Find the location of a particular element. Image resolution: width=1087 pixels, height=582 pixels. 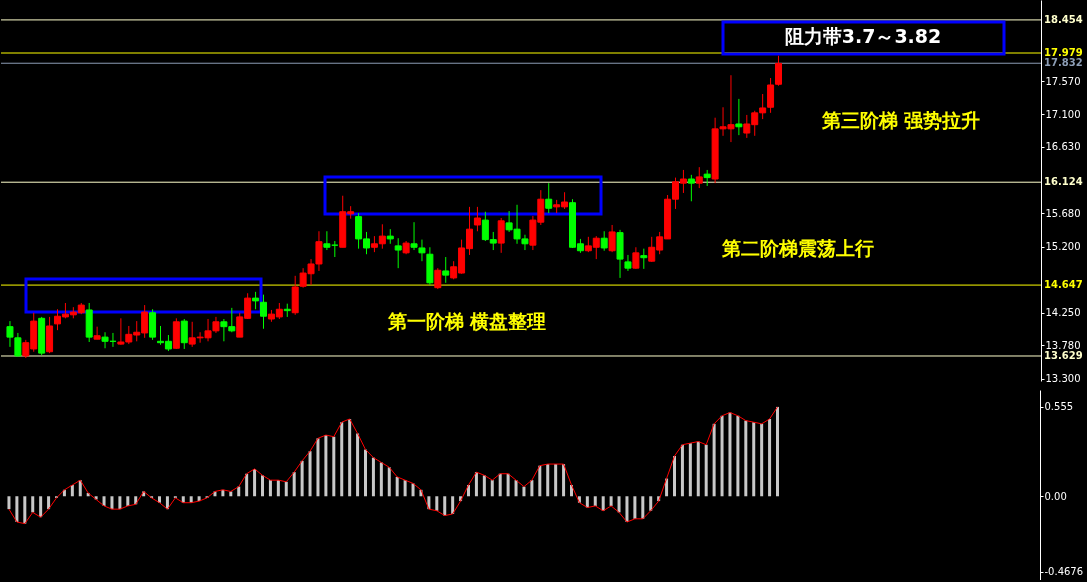

ref-line-label: 17.979 is located at coordinates (1063, 53).